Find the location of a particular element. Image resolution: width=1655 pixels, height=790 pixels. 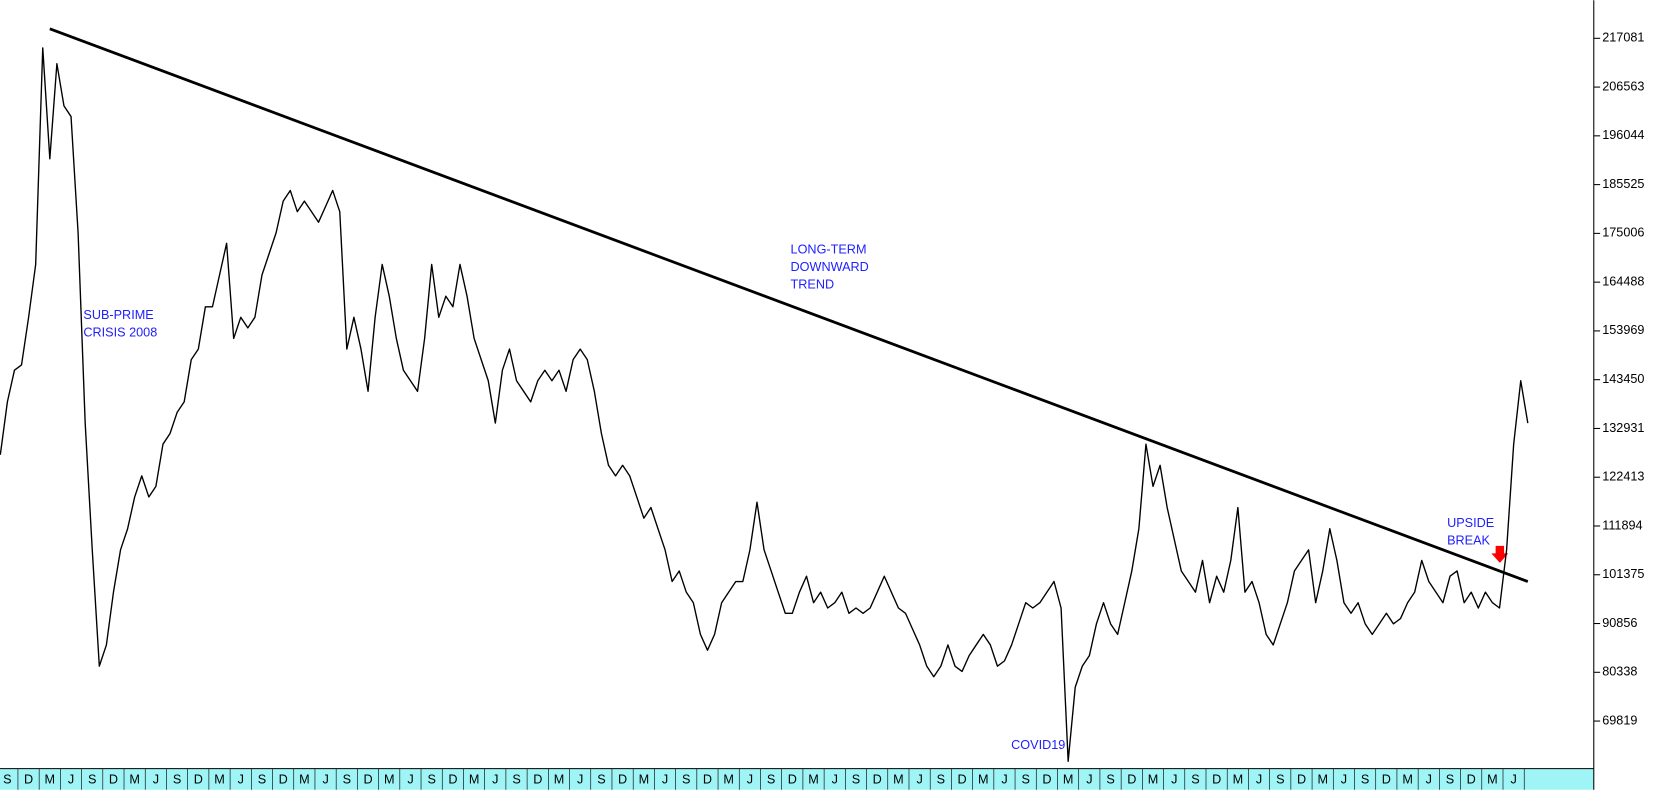

y-tick-label: 101375 is located at coordinates (1623, 574).